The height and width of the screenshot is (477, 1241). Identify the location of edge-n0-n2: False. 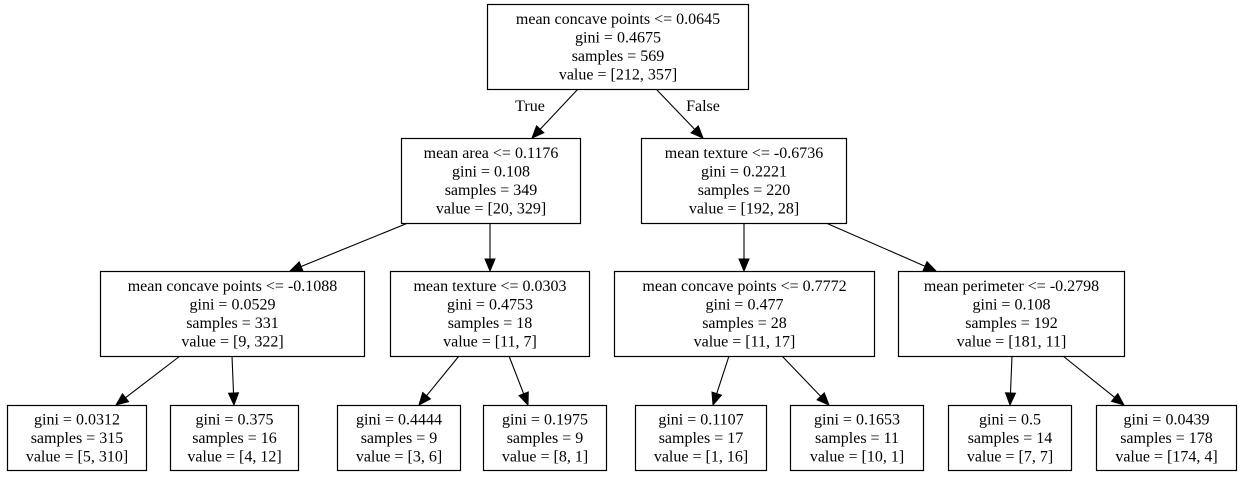
(687, 113).